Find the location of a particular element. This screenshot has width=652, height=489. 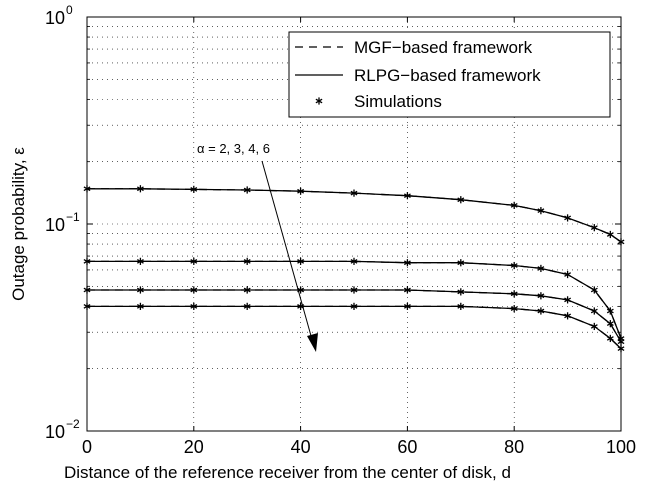

legend-simulations-marker is located at coordinates (319, 101).